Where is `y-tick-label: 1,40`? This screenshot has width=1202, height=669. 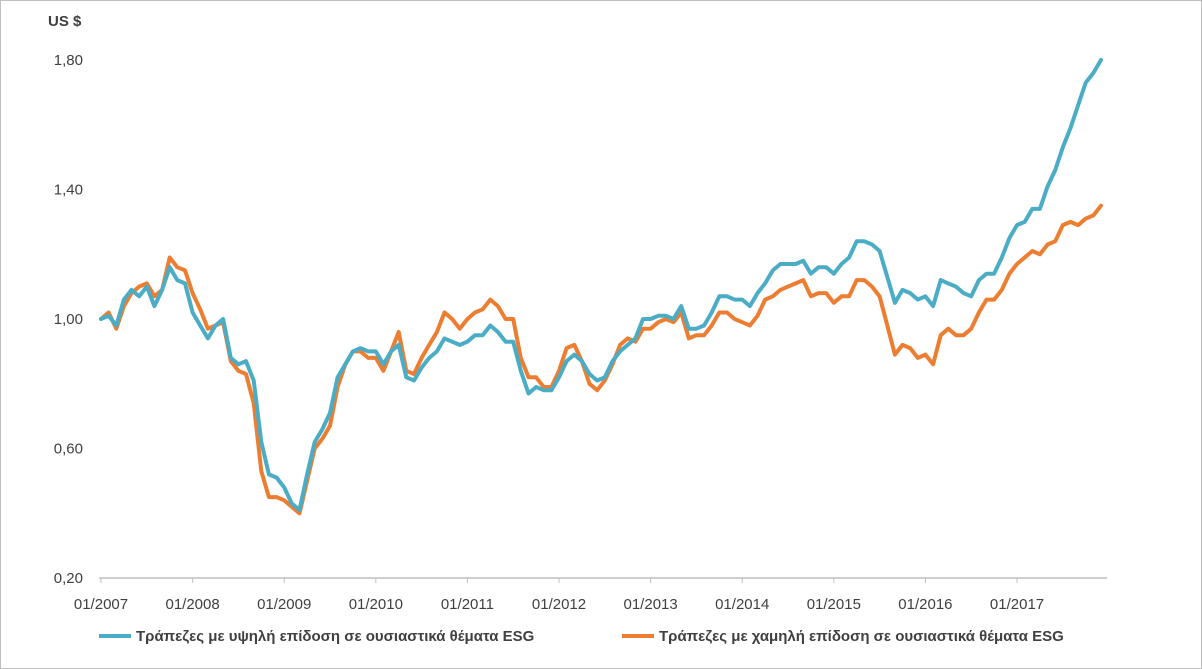
y-tick-label: 1,40 is located at coordinates (68, 190).